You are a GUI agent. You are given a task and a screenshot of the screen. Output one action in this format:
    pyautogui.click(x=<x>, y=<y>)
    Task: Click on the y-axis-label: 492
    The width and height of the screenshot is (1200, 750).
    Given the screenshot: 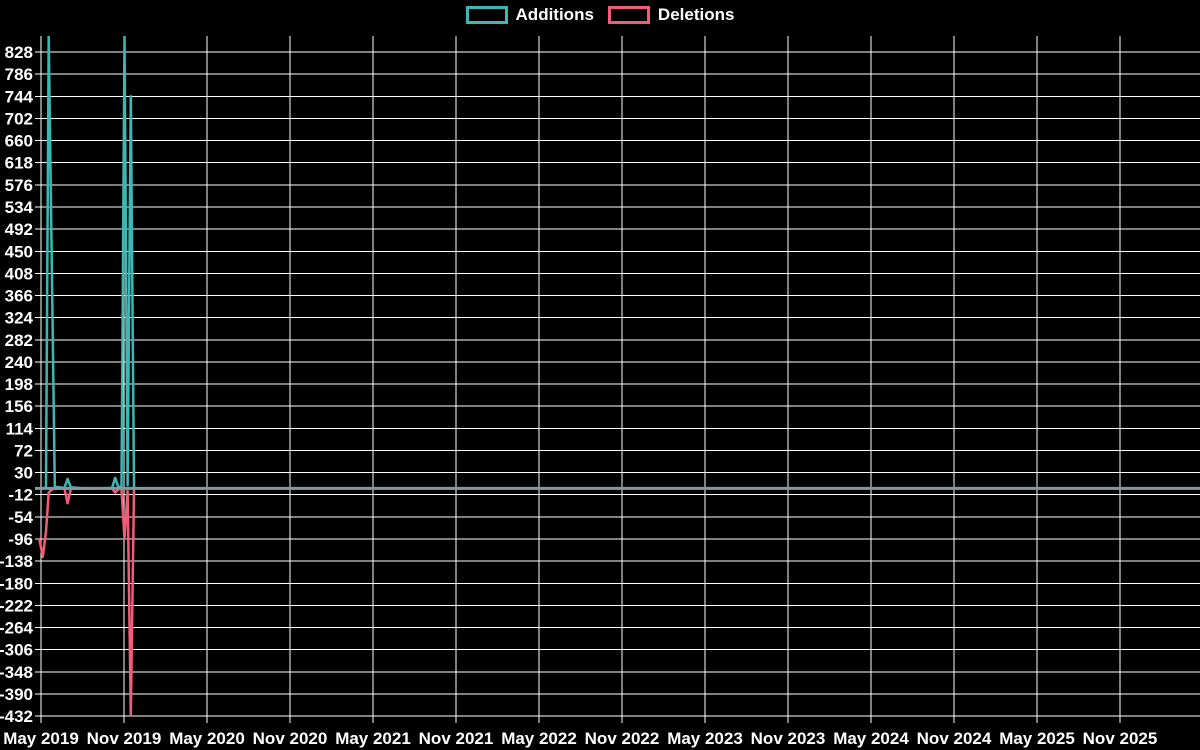 What is the action you would take?
    pyautogui.click(x=19, y=229)
    